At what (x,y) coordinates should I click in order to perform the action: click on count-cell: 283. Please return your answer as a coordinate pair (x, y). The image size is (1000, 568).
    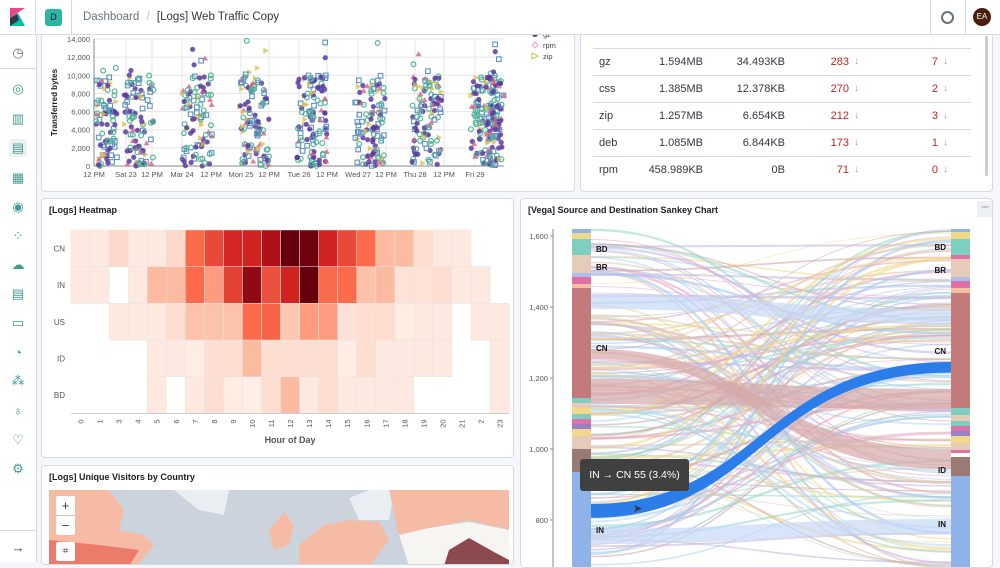
    Looking at the image, I should click on (840, 62).